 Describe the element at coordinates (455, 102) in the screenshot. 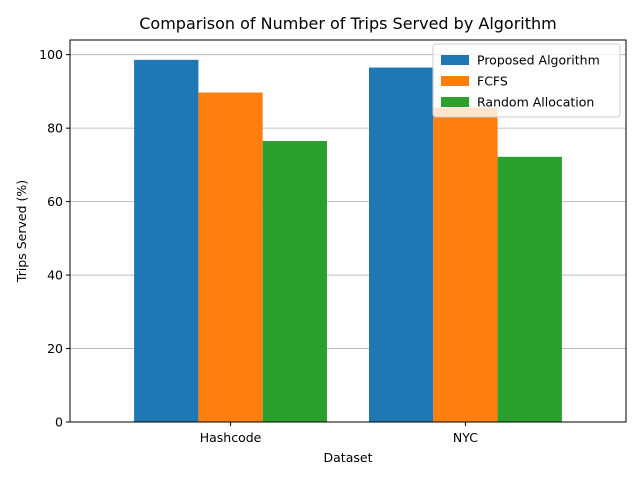

I see `legend-swatch-random-allocation` at that location.